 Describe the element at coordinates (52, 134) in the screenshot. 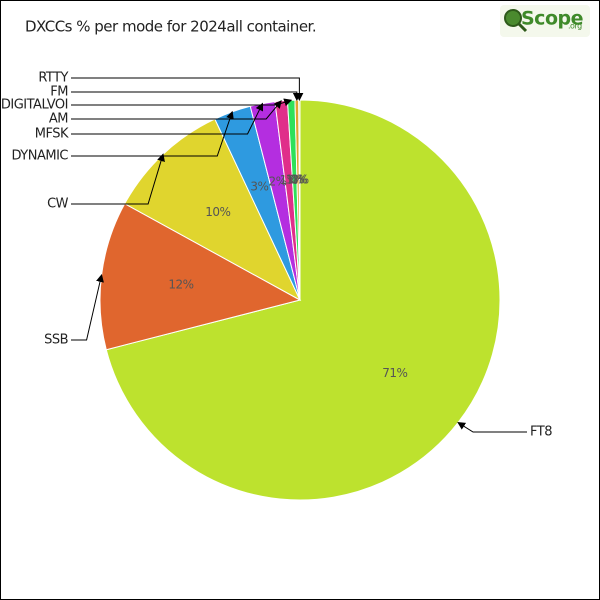

I see `legend-label: MFSK` at that location.